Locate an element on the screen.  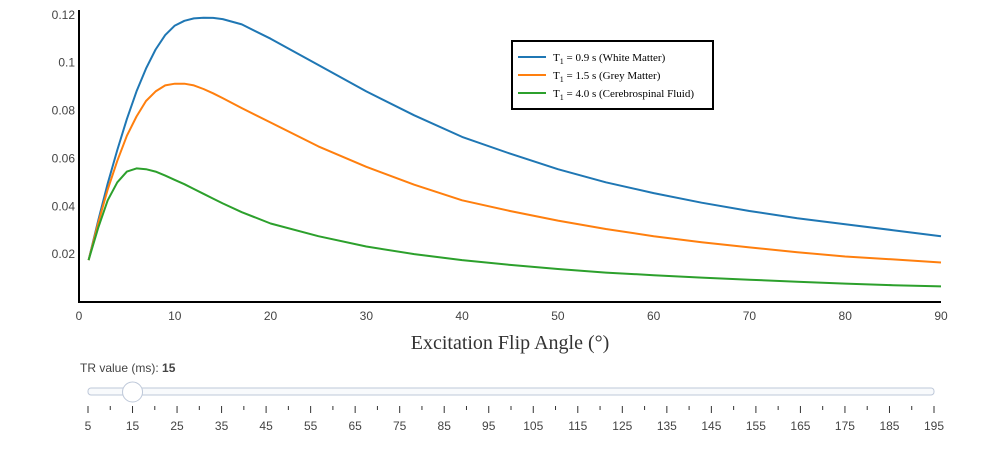
slider-current-value: 15 is located at coordinates (169, 368).